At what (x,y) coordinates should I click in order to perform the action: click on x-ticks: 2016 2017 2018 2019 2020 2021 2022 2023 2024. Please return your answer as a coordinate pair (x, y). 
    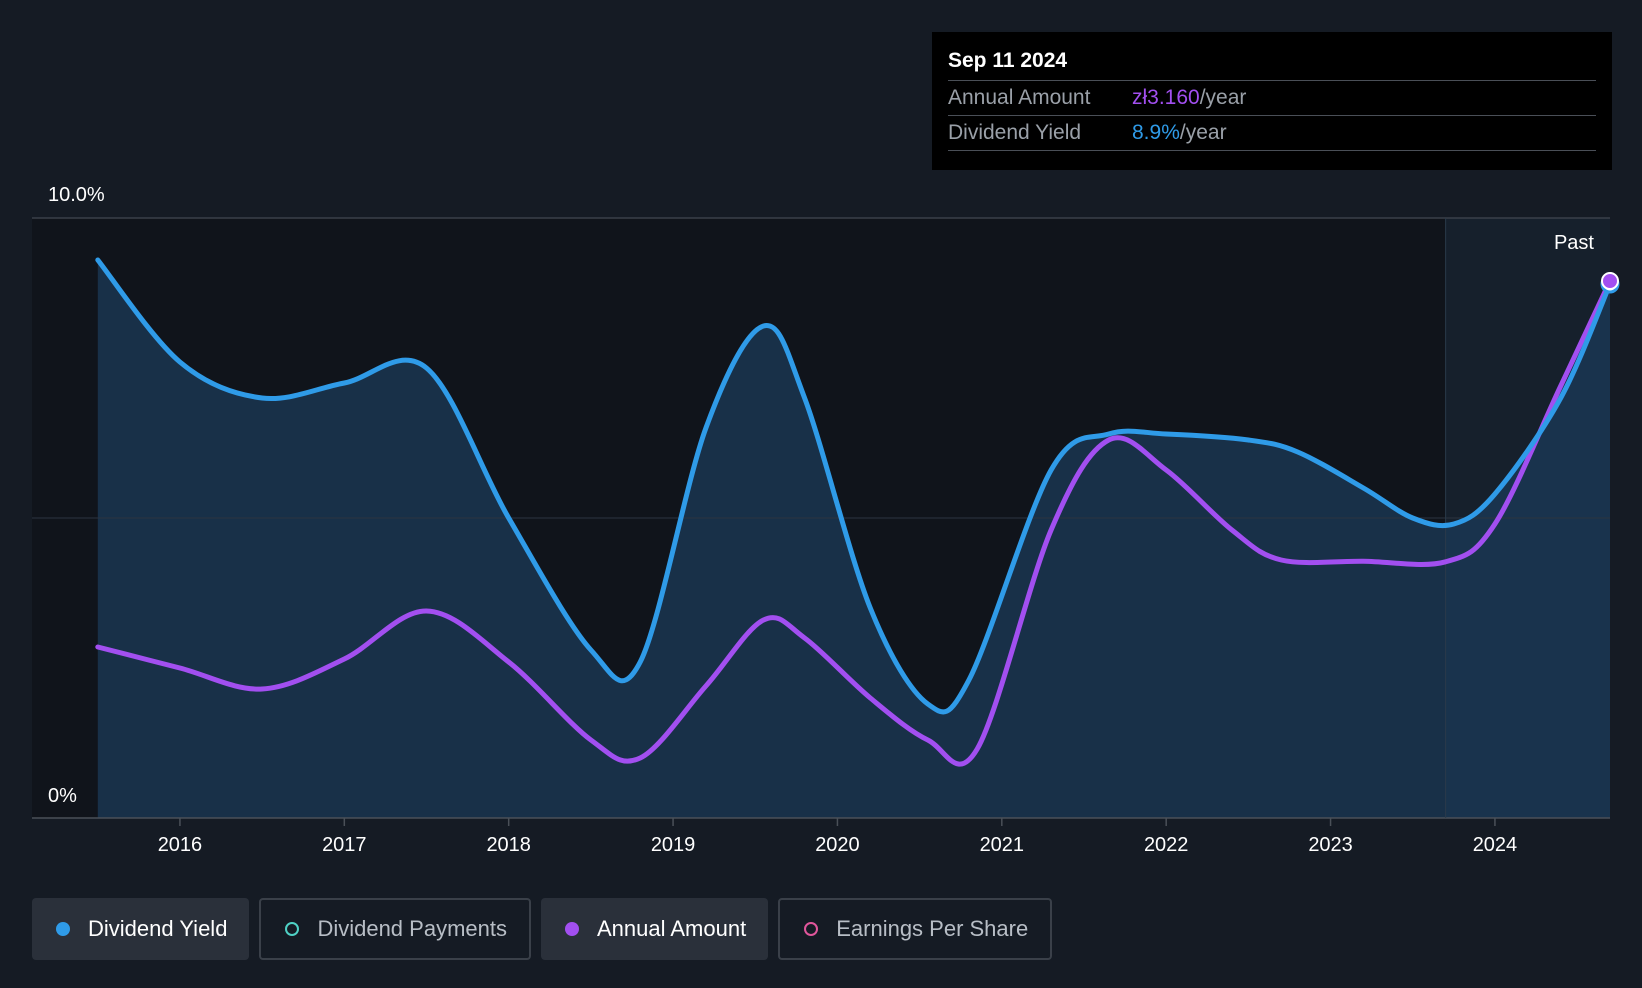
    Looking at the image, I should click on (838, 837).